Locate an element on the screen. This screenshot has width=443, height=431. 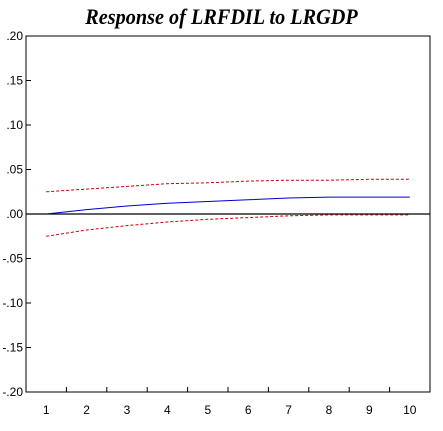
lower-band-line is located at coordinates (228, 225).